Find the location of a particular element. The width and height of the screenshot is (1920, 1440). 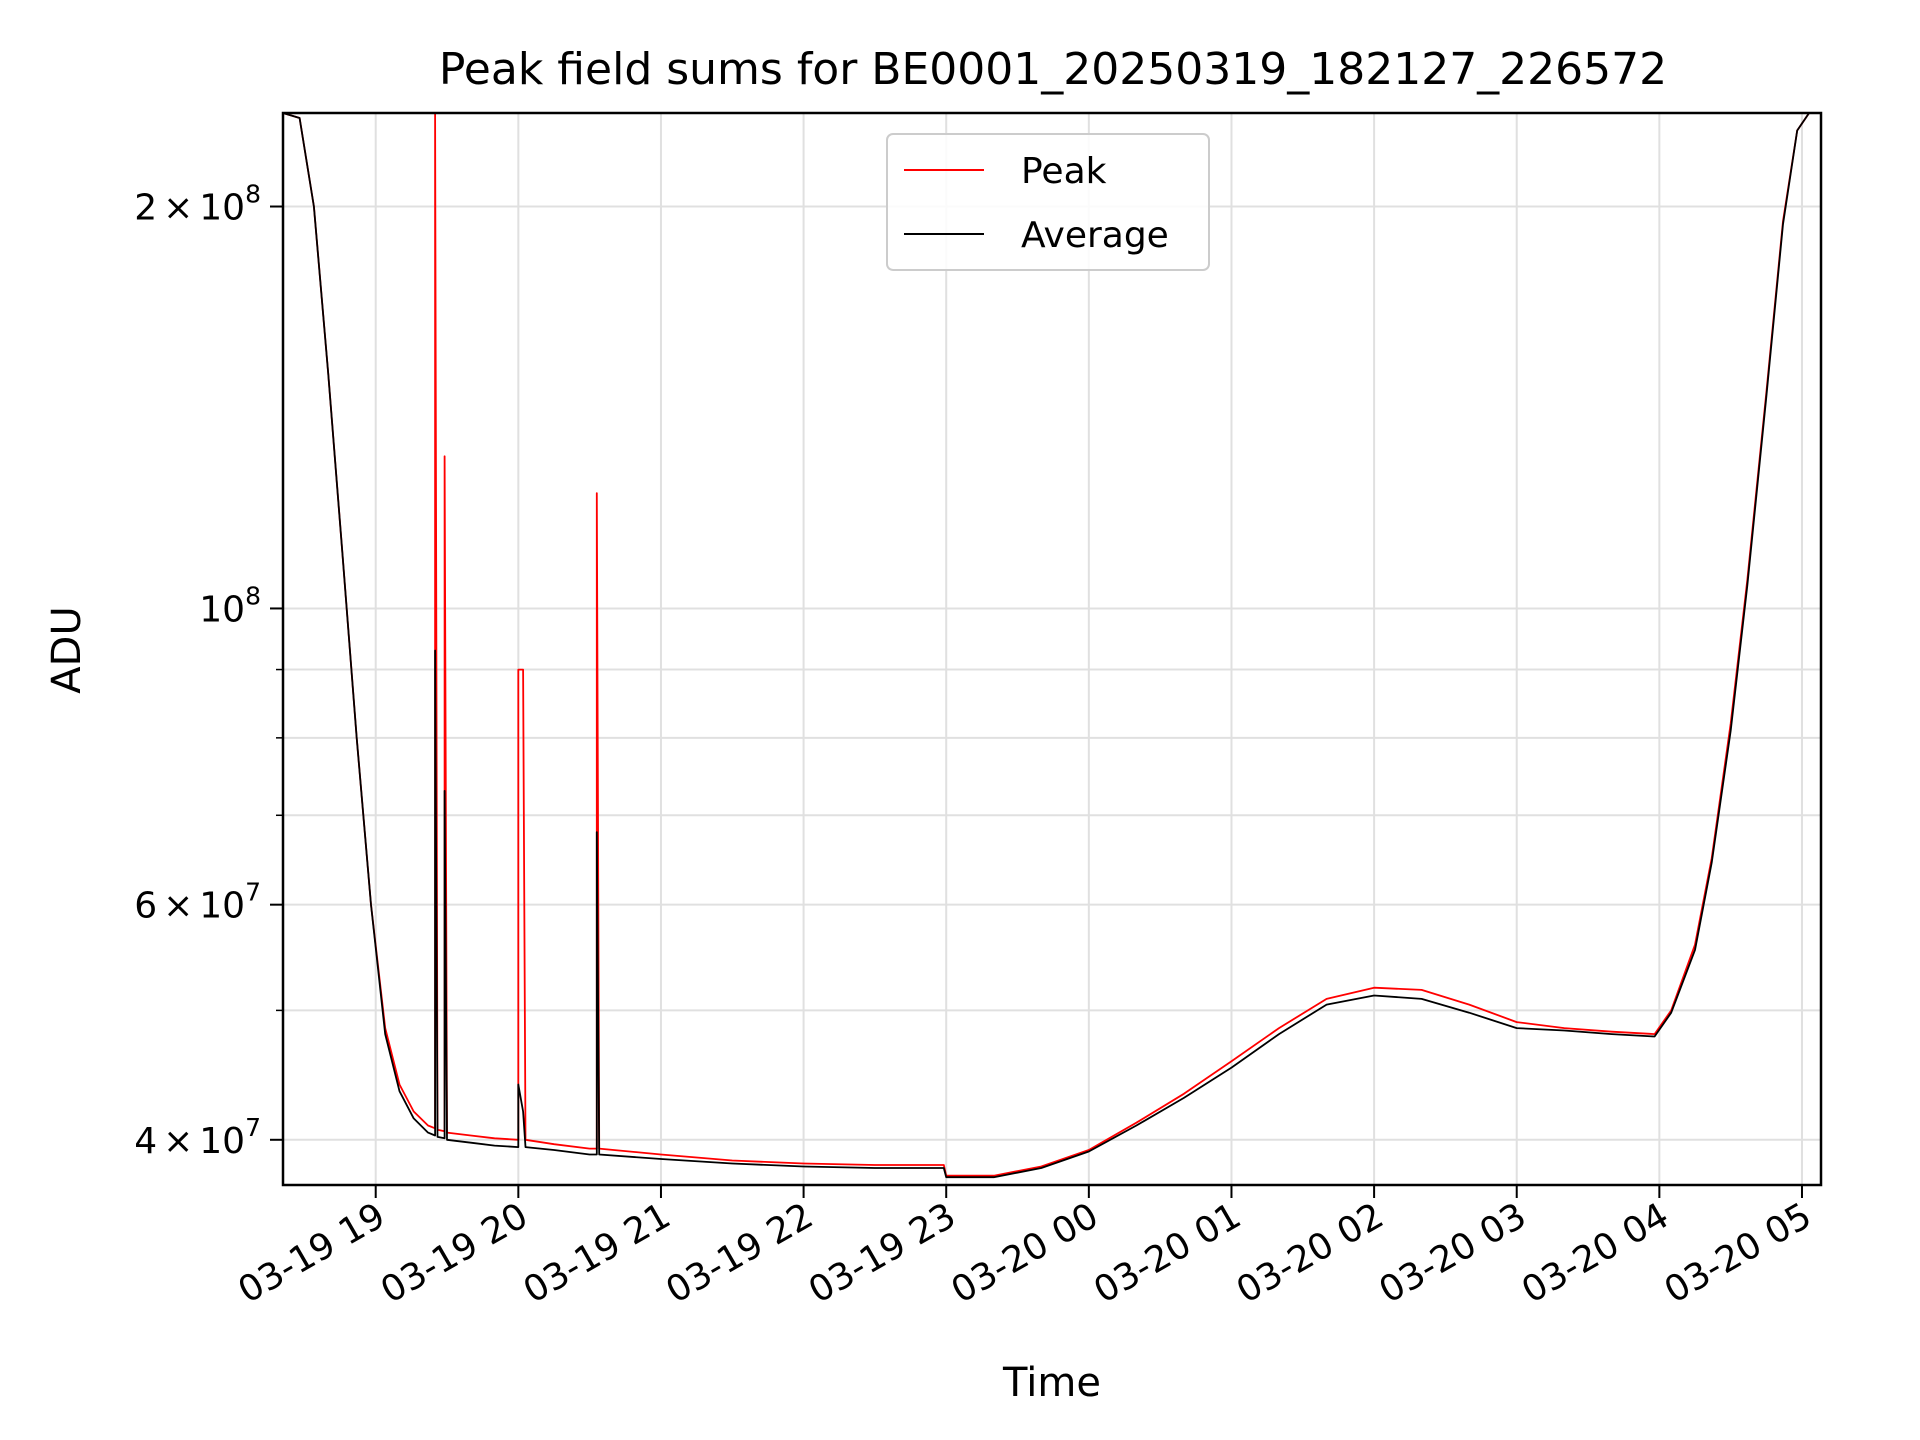

legend: Peak Average is located at coordinates (1048, 202).